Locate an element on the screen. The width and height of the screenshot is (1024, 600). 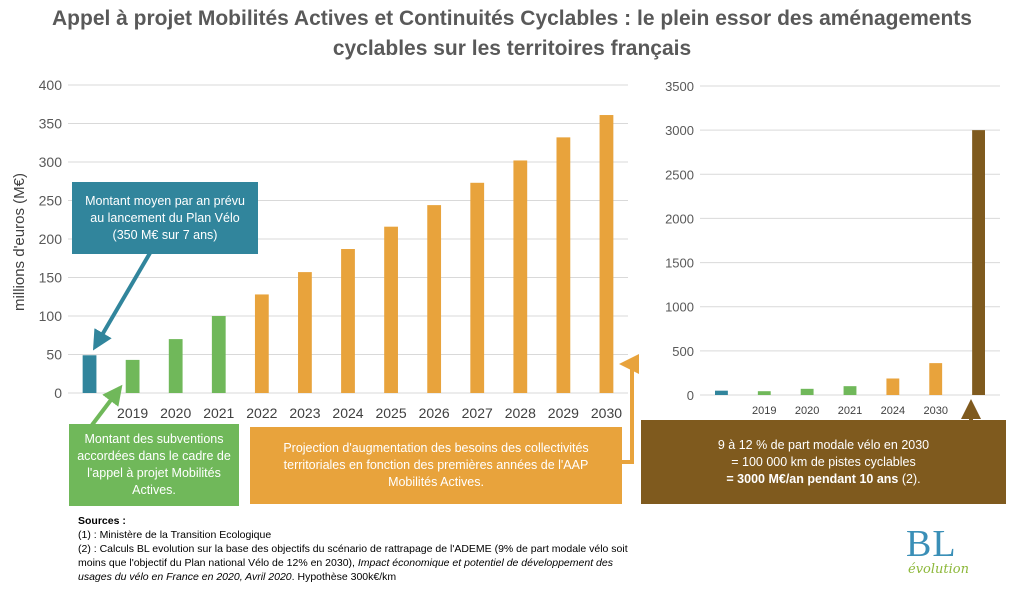
x-tick-label: 2028 is located at coordinates (520, 413).